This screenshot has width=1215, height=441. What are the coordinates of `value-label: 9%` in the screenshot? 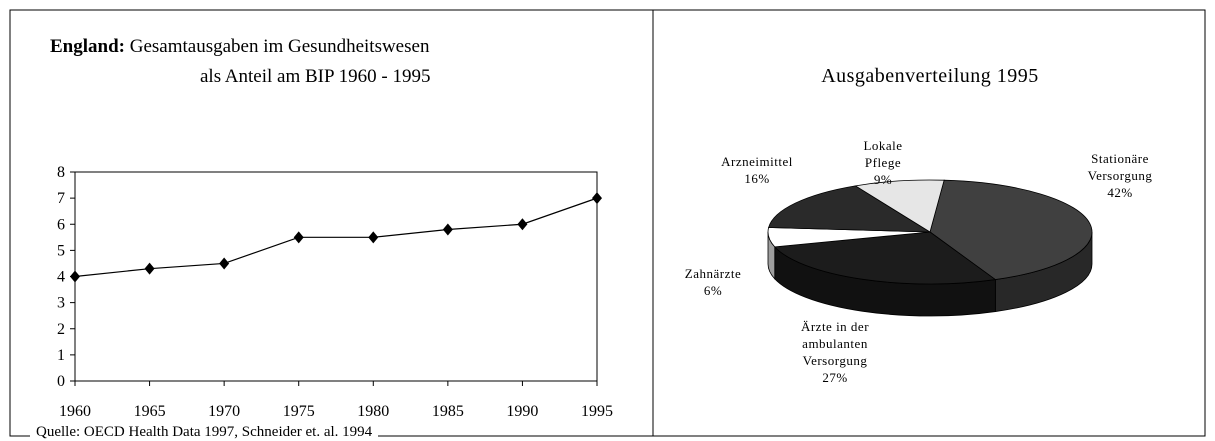 It's located at (883, 179).